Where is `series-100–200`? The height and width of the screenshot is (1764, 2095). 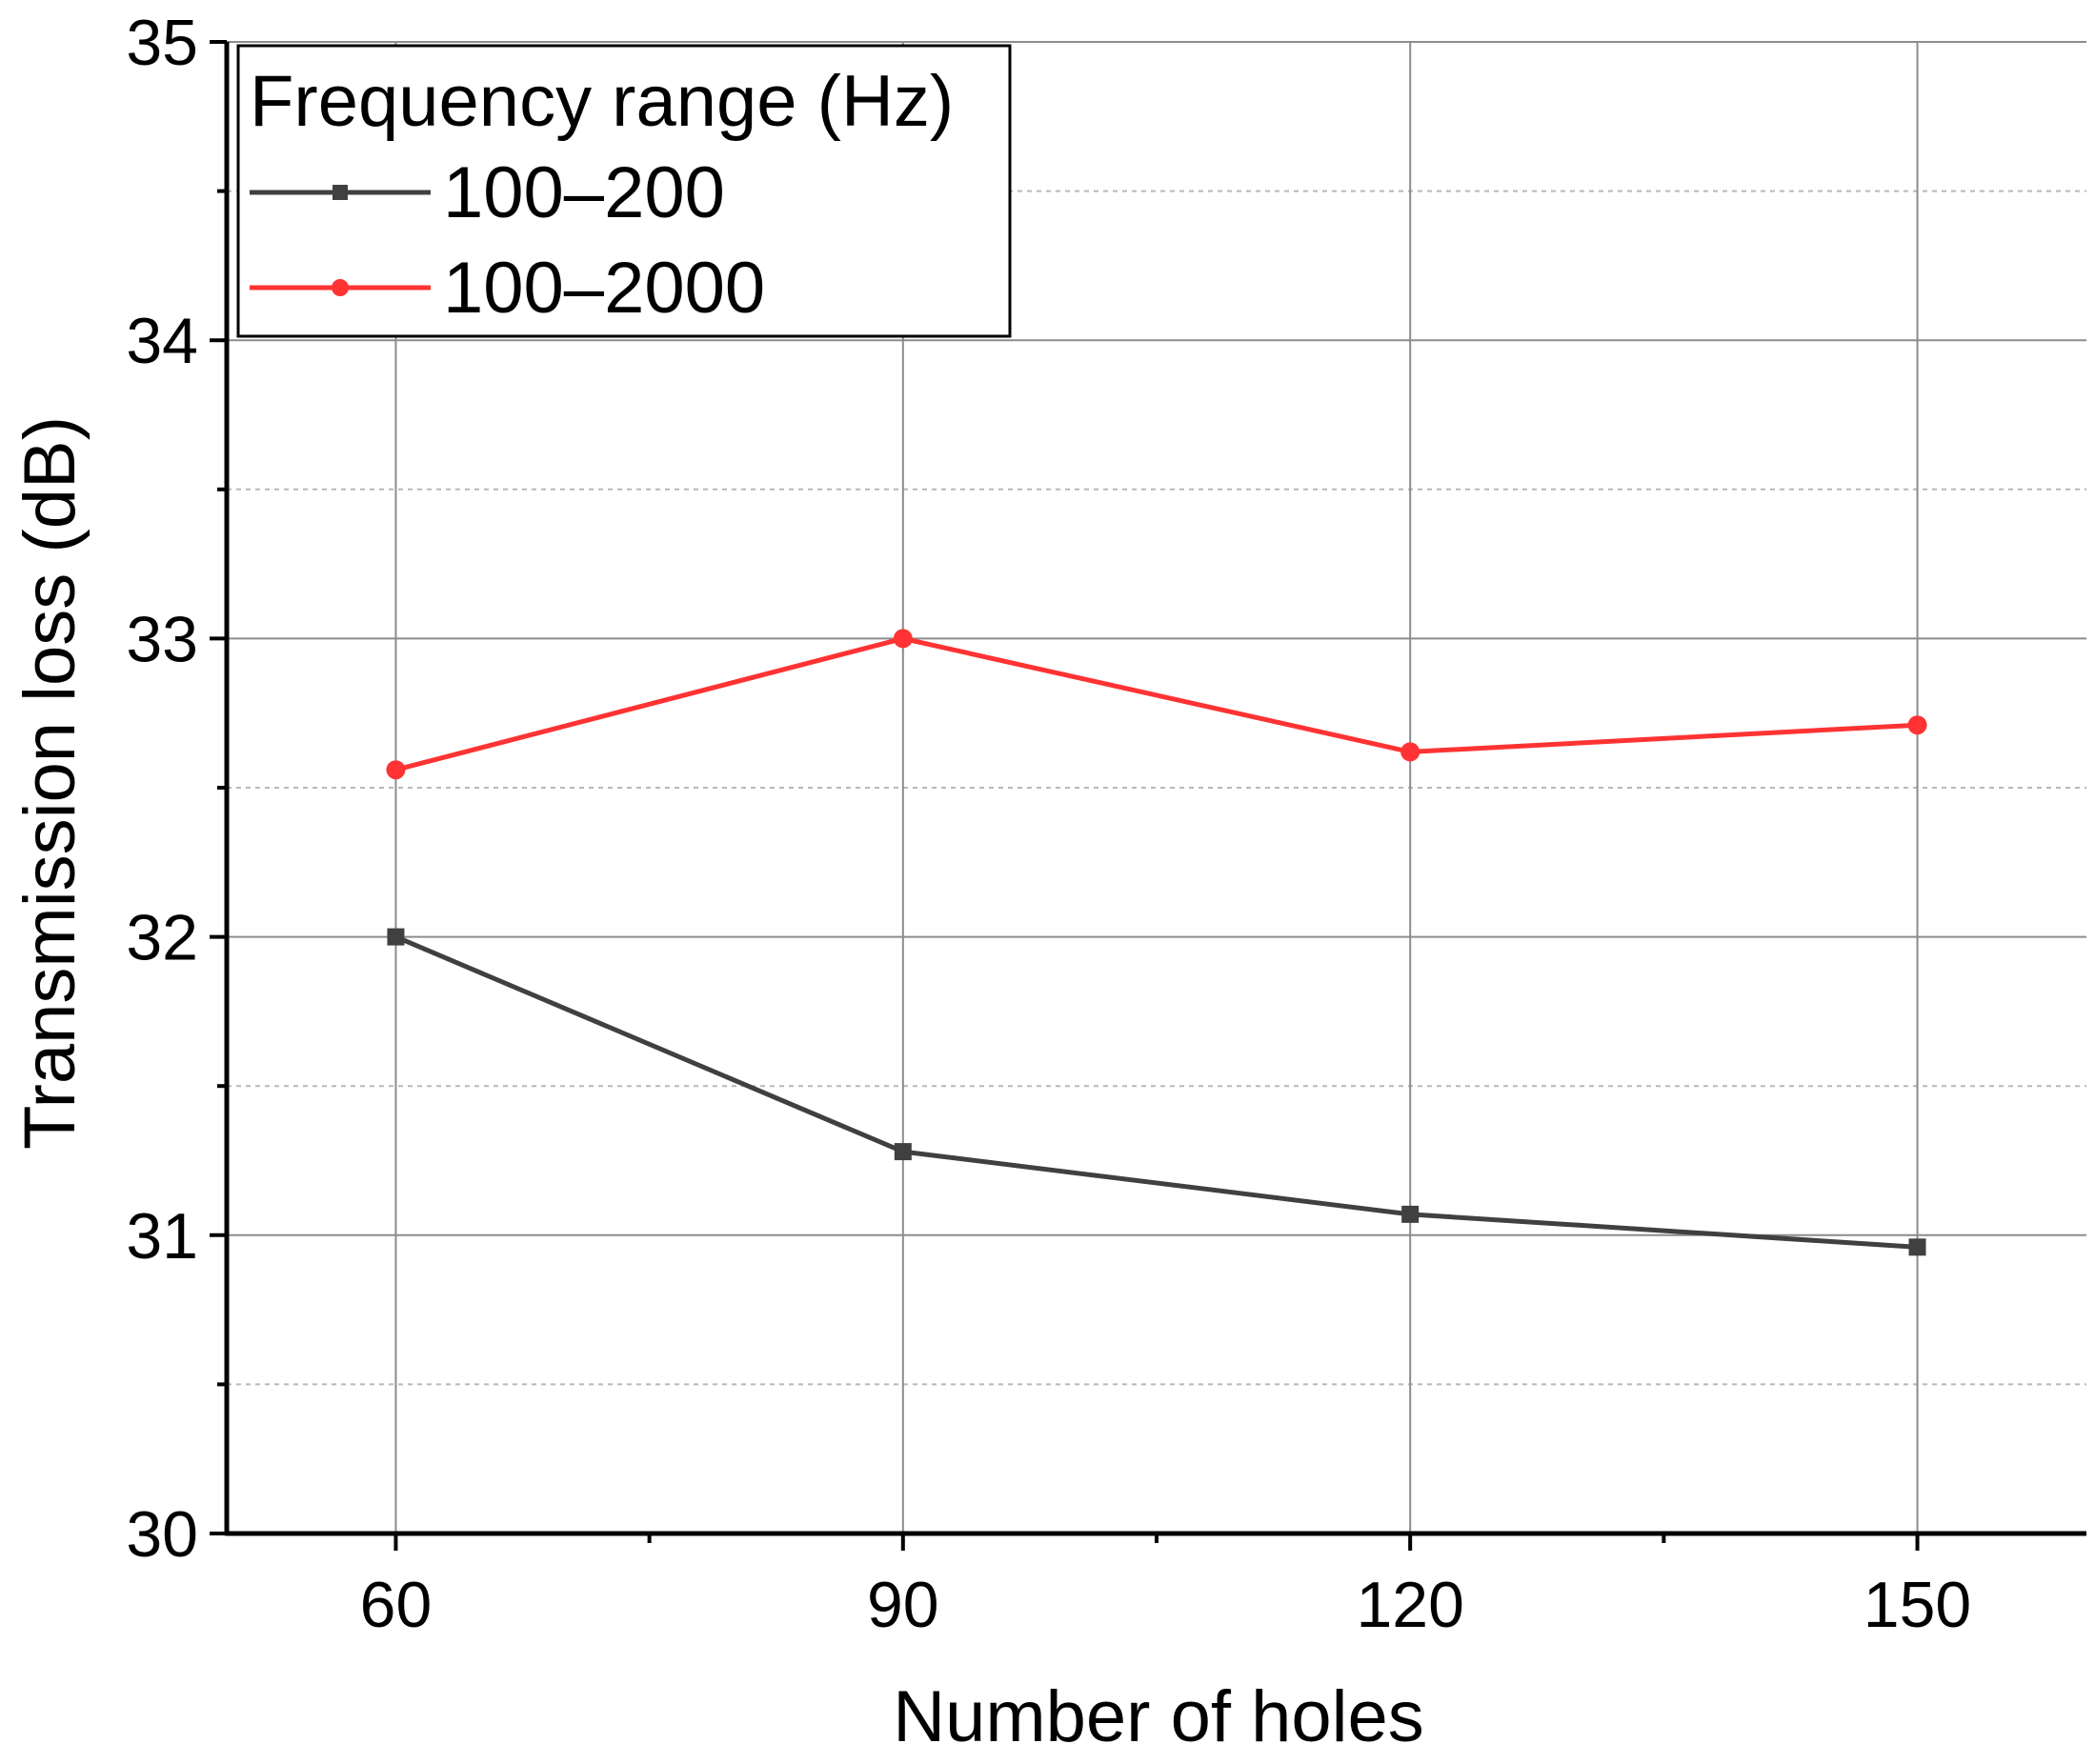 series-100–200 is located at coordinates (1157, 1092).